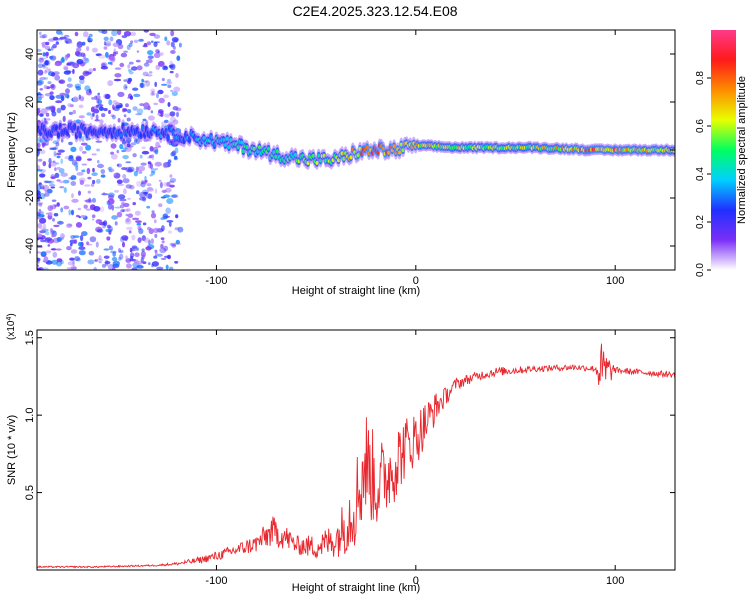 The image size is (750, 605). Describe the element at coordinates (723, 150) in the screenshot. I see `colorbar-gradient` at that location.